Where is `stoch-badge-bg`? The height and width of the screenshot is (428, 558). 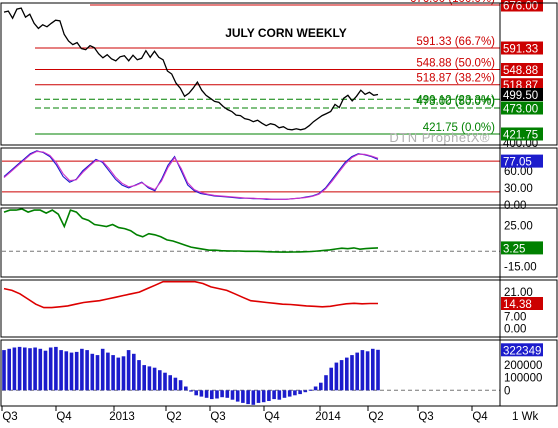
stoch-badge-bg is located at coordinates (522, 161).